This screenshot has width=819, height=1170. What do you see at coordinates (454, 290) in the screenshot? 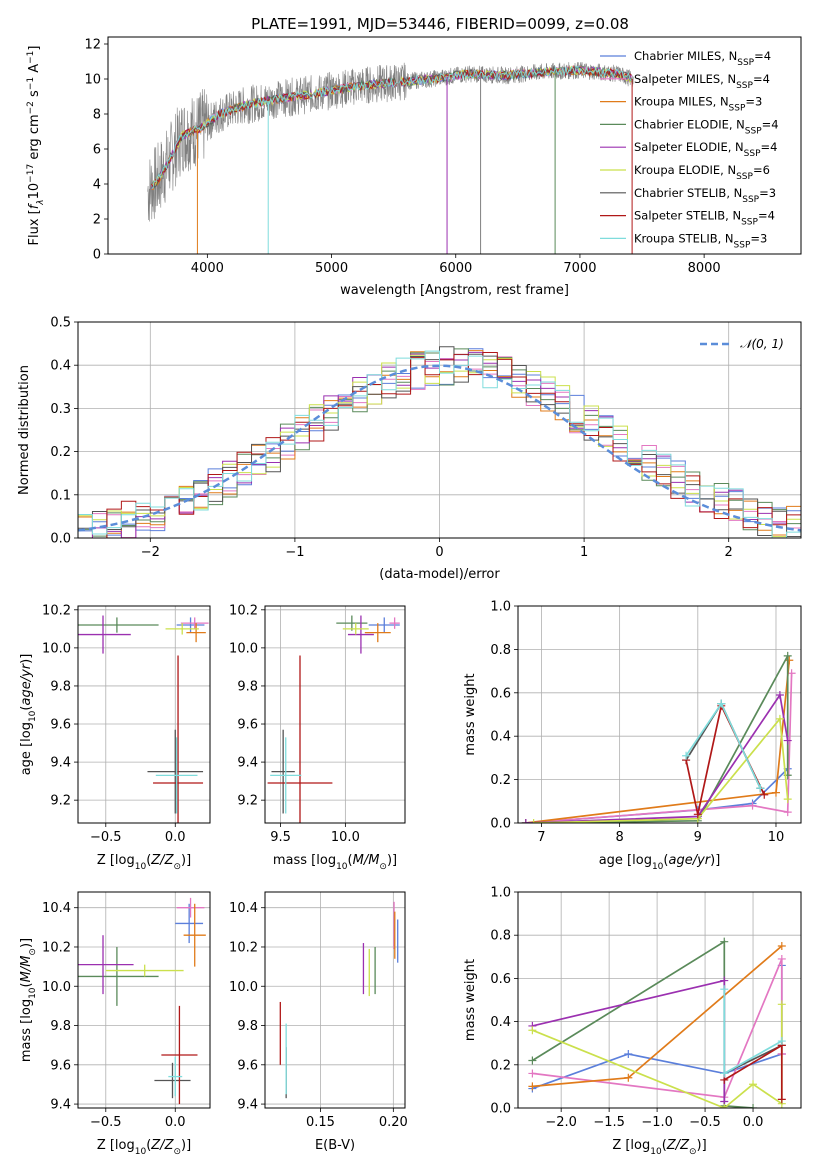
I see `x-axis-label: wavelength [Angstrom, rest frame]` at bounding box center [454, 290].